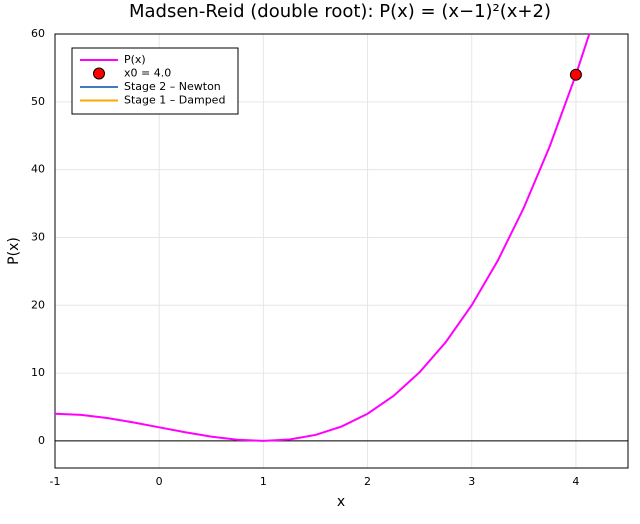  Describe the element at coordinates (174, 100) in the screenshot. I see `legend-label: Stage 1 – Damped` at that location.